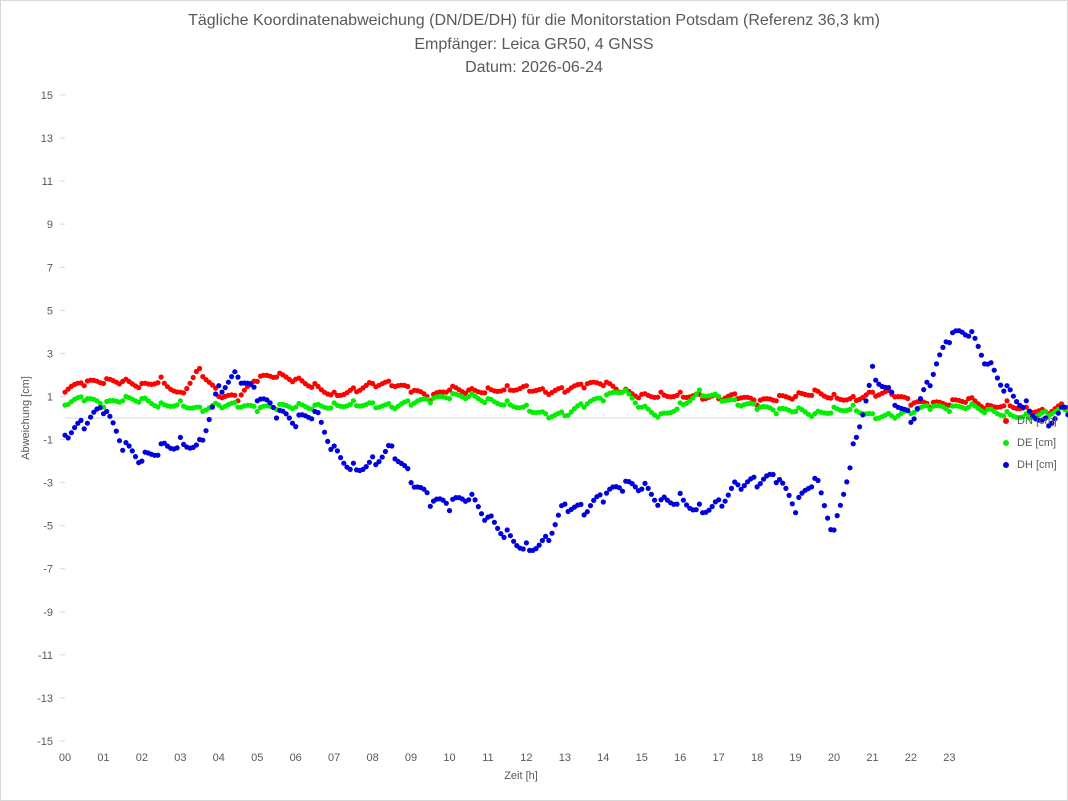 This screenshot has height=801, width=1068. Describe the element at coordinates (51, 419) in the screenshot. I see `y-axis-ticks: 15 13 11 9 7 5 3 1 -1 -3 -5 -7 -9 -11 -13 -15` at that location.